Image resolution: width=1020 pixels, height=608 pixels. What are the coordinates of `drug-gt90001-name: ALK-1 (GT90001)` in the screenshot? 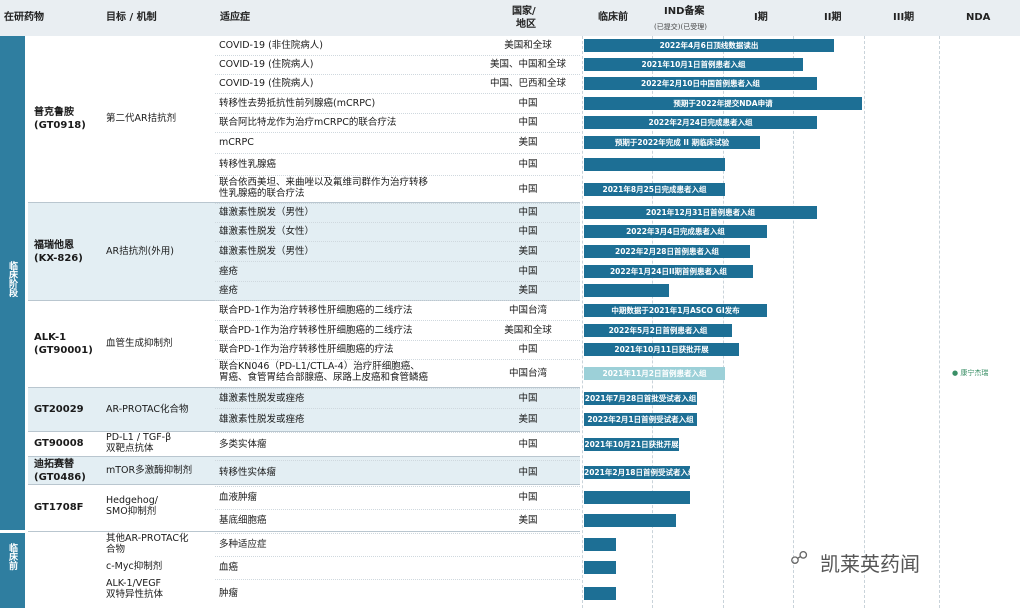 It's located at (63, 344).